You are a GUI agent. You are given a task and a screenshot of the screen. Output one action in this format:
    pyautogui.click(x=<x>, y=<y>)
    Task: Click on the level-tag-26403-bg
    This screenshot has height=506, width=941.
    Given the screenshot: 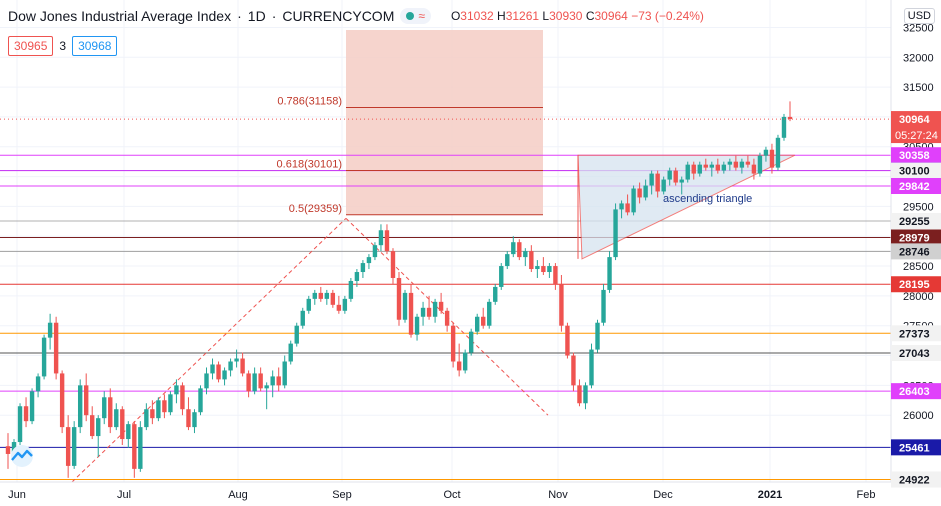 What is the action you would take?
    pyautogui.click(x=916, y=391)
    